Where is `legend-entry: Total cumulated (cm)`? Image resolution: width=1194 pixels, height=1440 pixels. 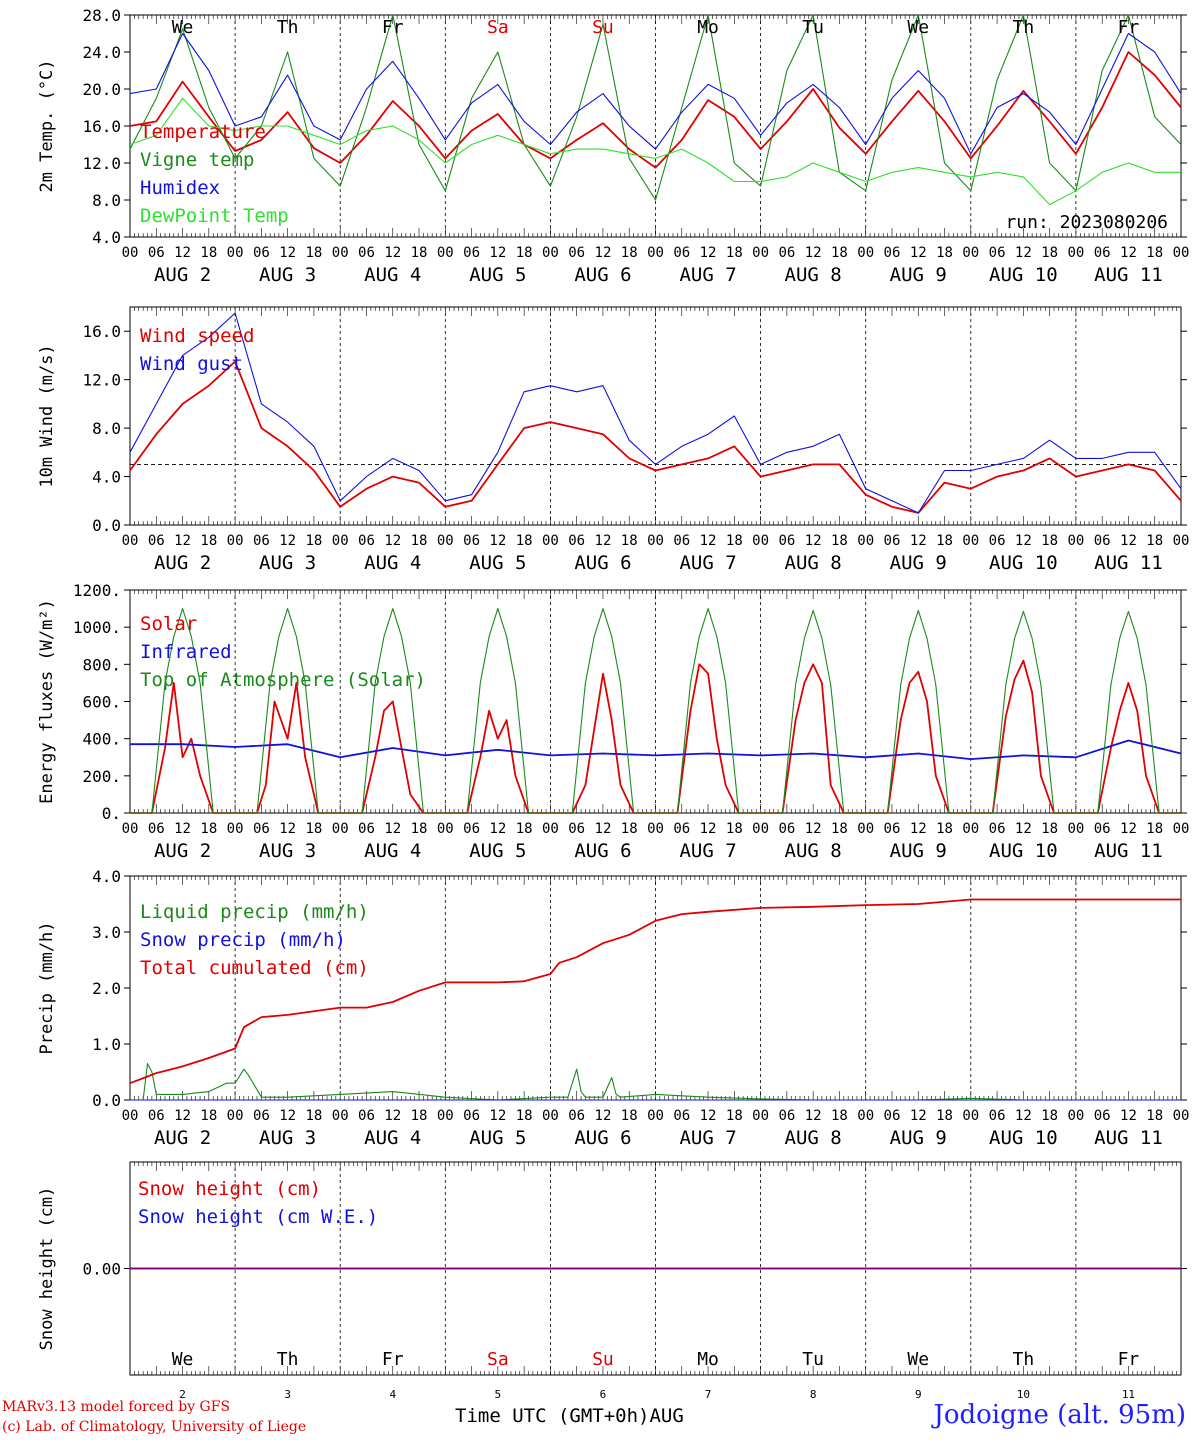 legend-entry: Total cumulated (cm) is located at coordinates (254, 968).